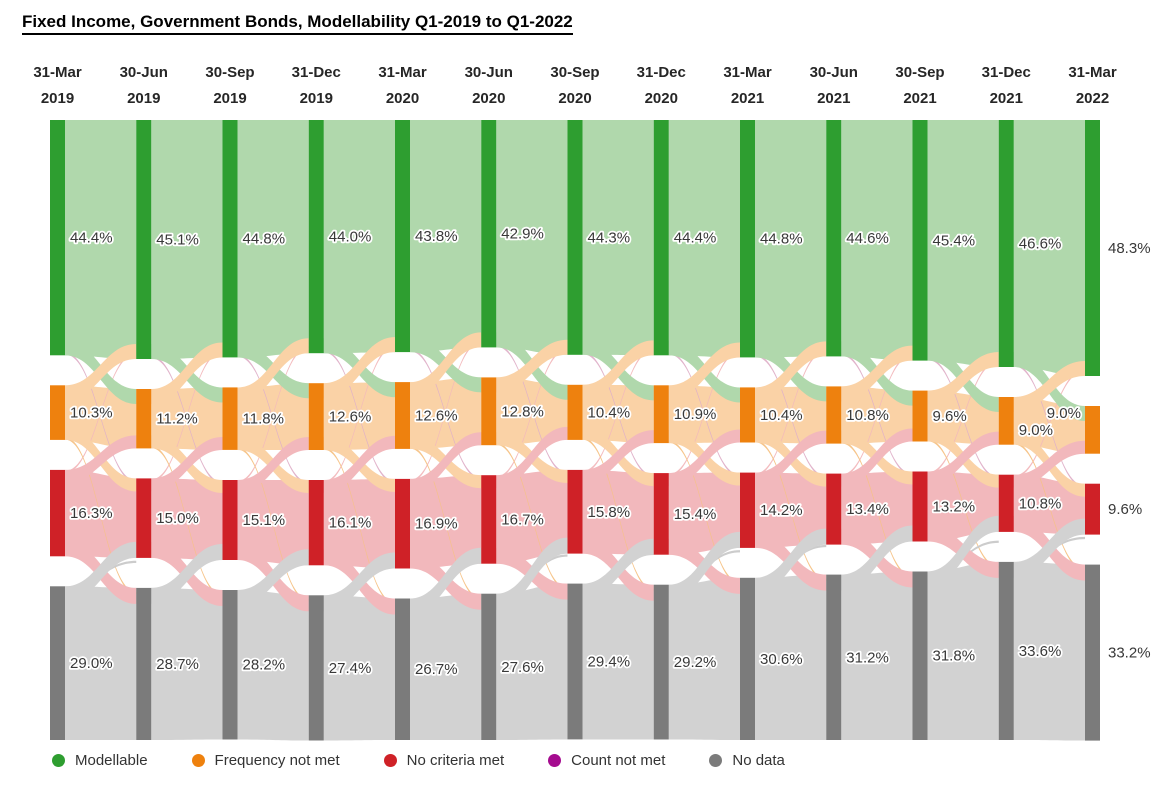 The width and height of the screenshot is (1174, 794). What do you see at coordinates (264, 520) in the screenshot?
I see `value-label: 15.1%` at bounding box center [264, 520].